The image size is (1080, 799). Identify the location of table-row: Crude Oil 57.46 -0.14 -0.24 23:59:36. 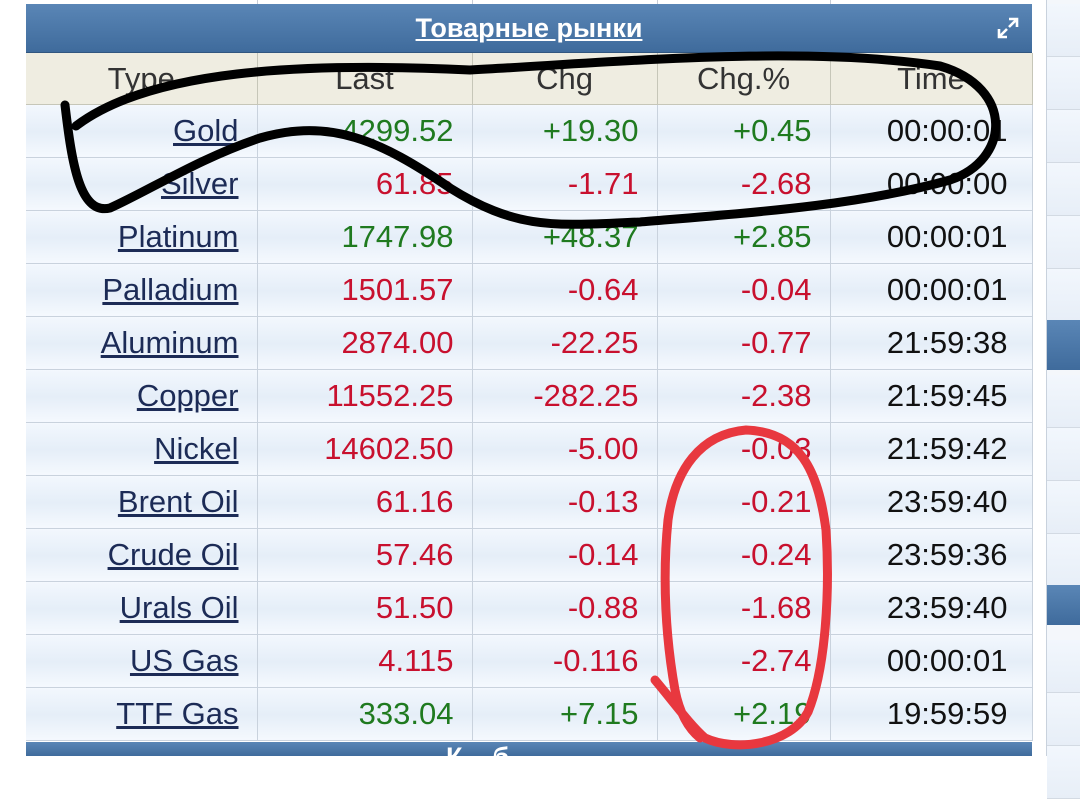
(529, 555).